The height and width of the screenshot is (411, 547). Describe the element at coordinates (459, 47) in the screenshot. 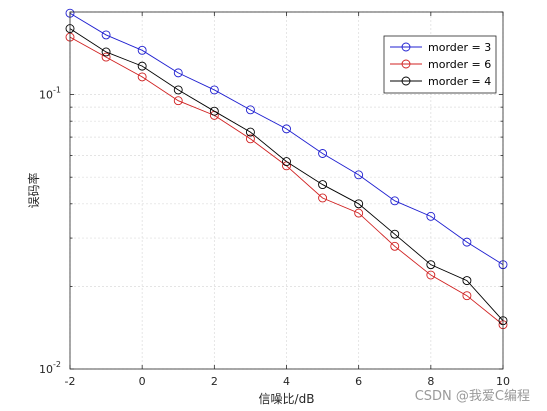

I see `legend-entry-1: morder = 3` at that location.